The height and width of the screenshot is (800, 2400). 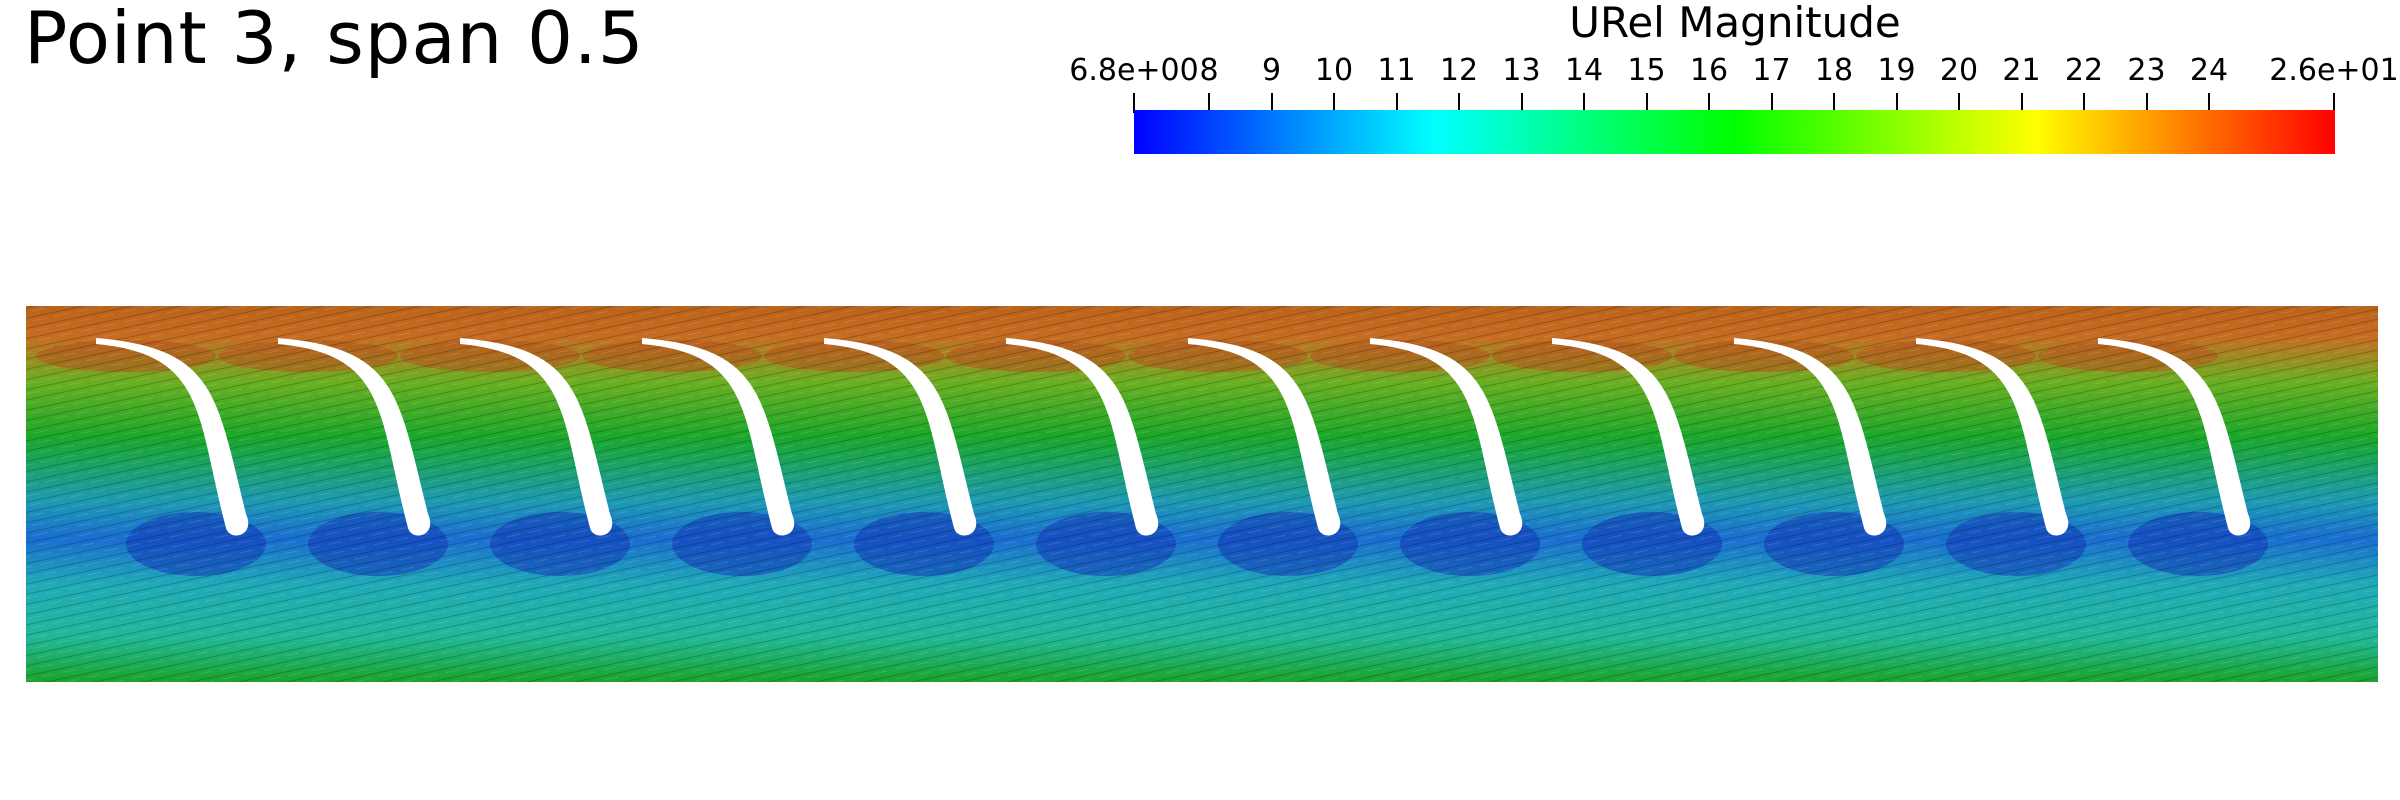 What do you see at coordinates (2209, 70) in the screenshot?
I see `colorbar-tick-label: 24` at bounding box center [2209, 70].